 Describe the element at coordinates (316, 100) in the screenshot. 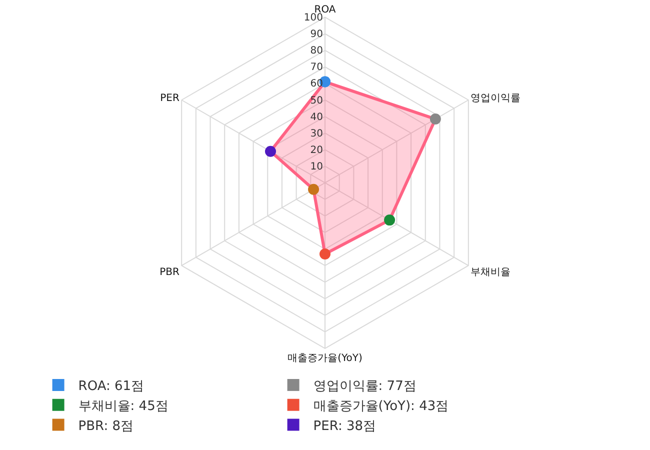

I see `y-tick-label: 50` at that location.